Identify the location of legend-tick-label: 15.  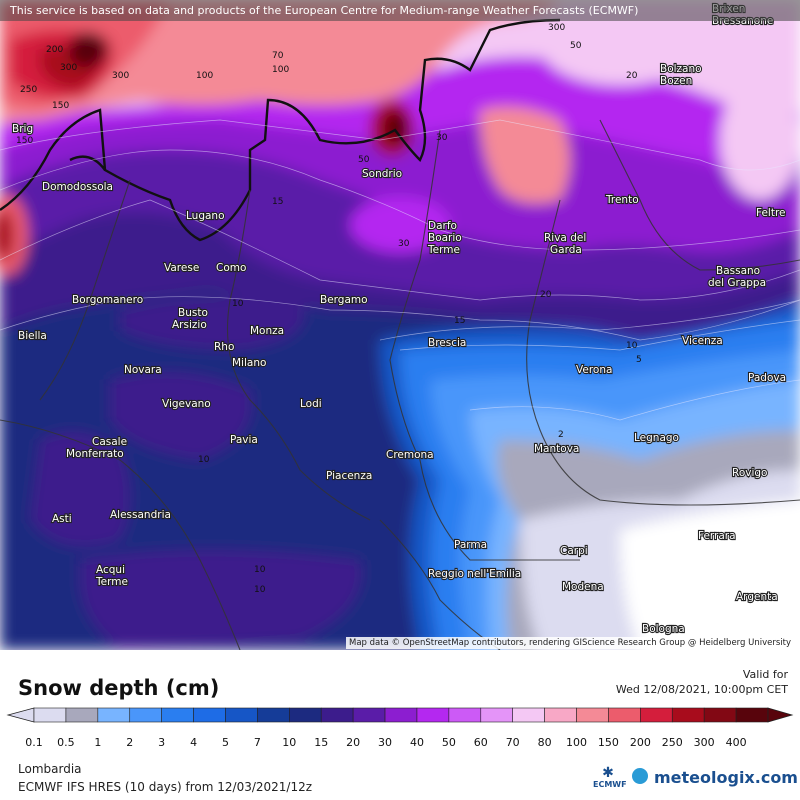
(321, 742).